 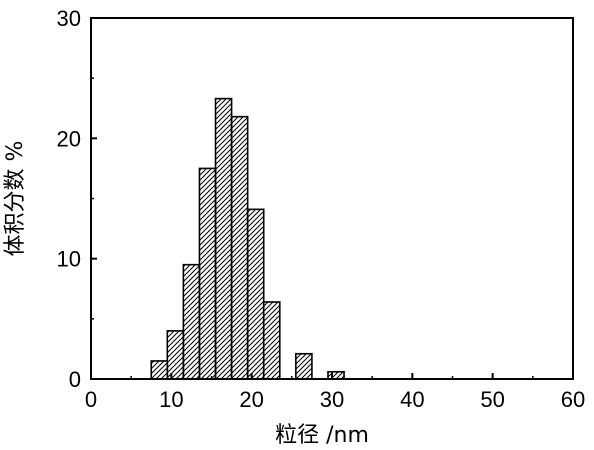 What do you see at coordinates (251, 399) in the screenshot?
I see `x-tick-label: 20` at bounding box center [251, 399].